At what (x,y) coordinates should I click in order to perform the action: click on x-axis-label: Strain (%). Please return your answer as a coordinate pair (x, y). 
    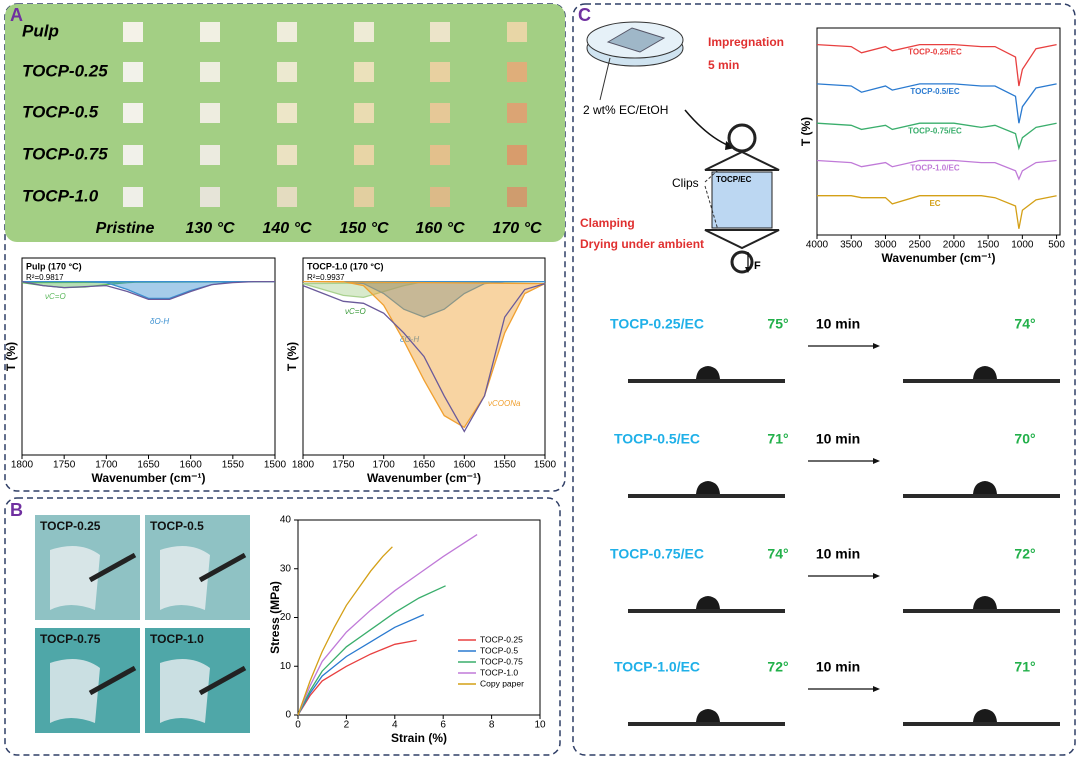
    Looking at the image, I should click on (419, 738).